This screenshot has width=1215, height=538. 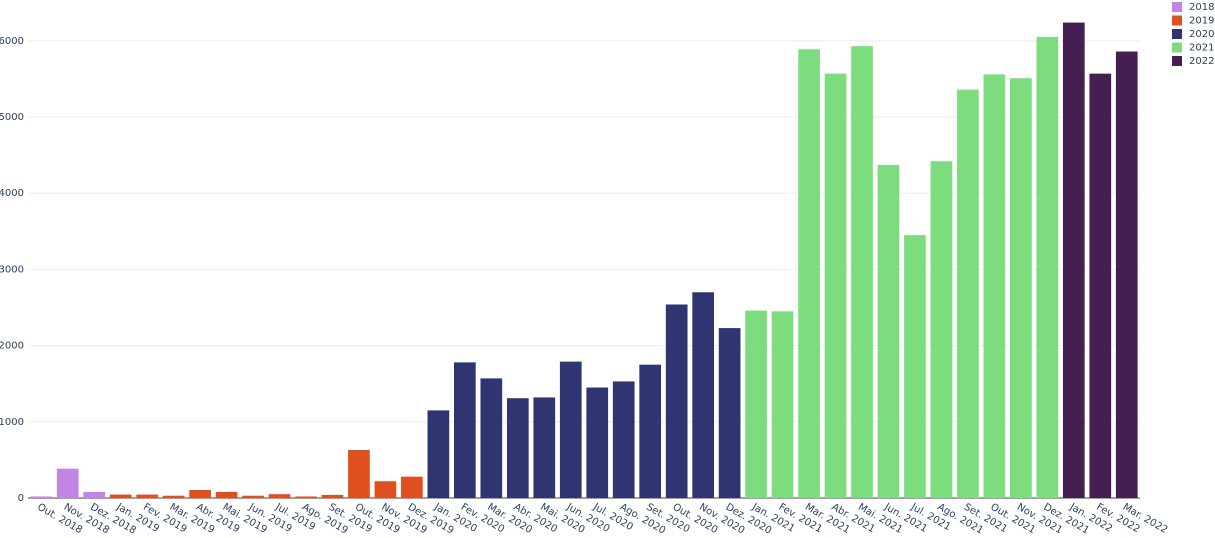 I want to click on y-tick-label: 2000, so click(x=12, y=346).